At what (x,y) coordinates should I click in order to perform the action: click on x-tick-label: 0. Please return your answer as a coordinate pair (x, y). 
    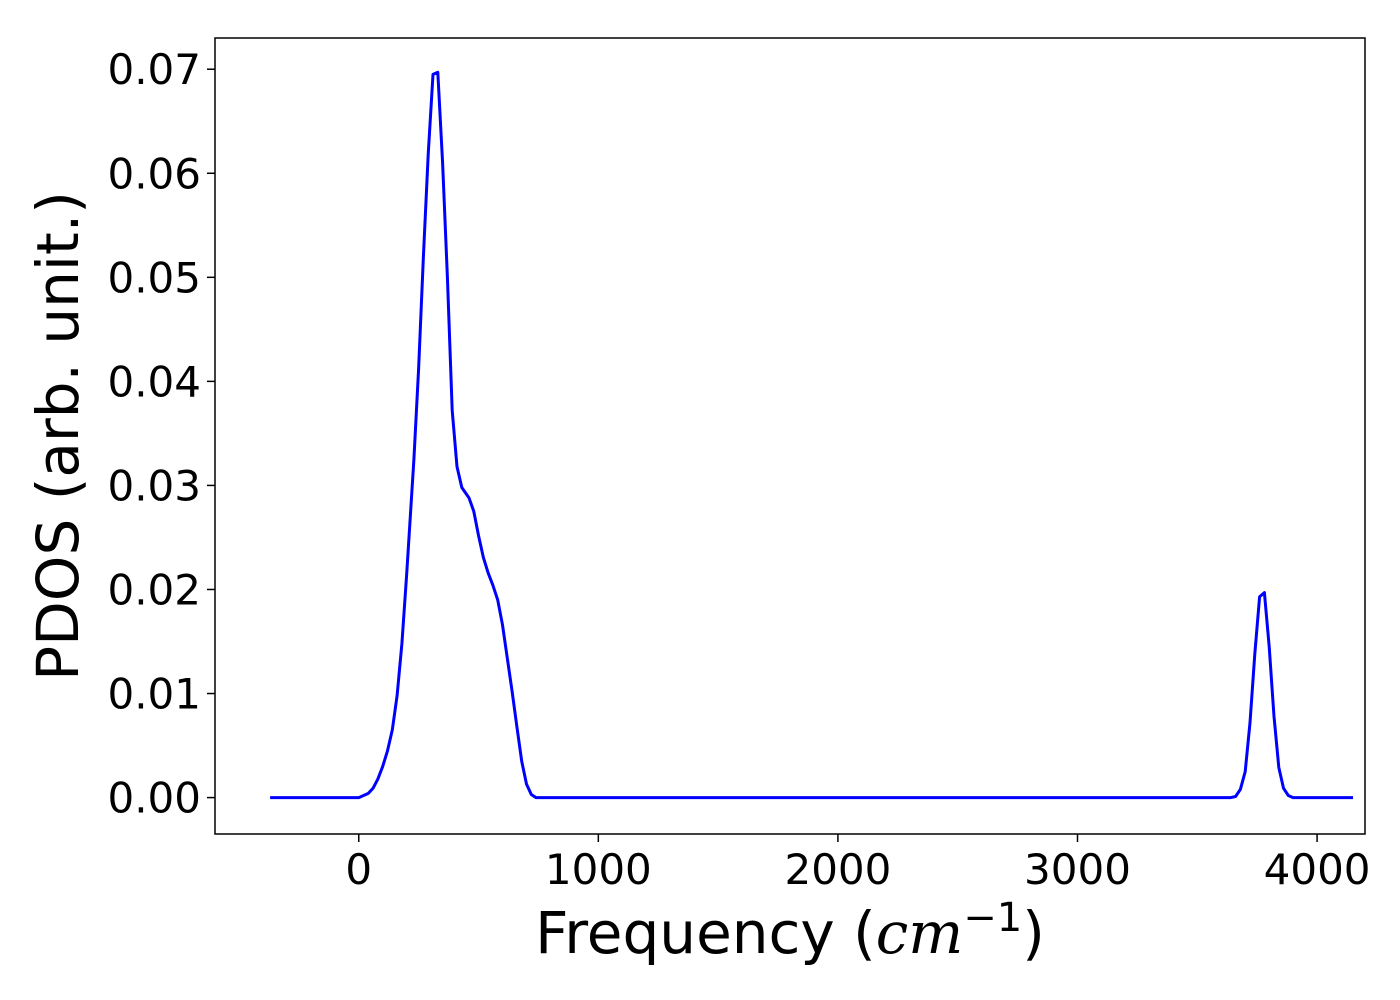
    Looking at the image, I should click on (358, 869).